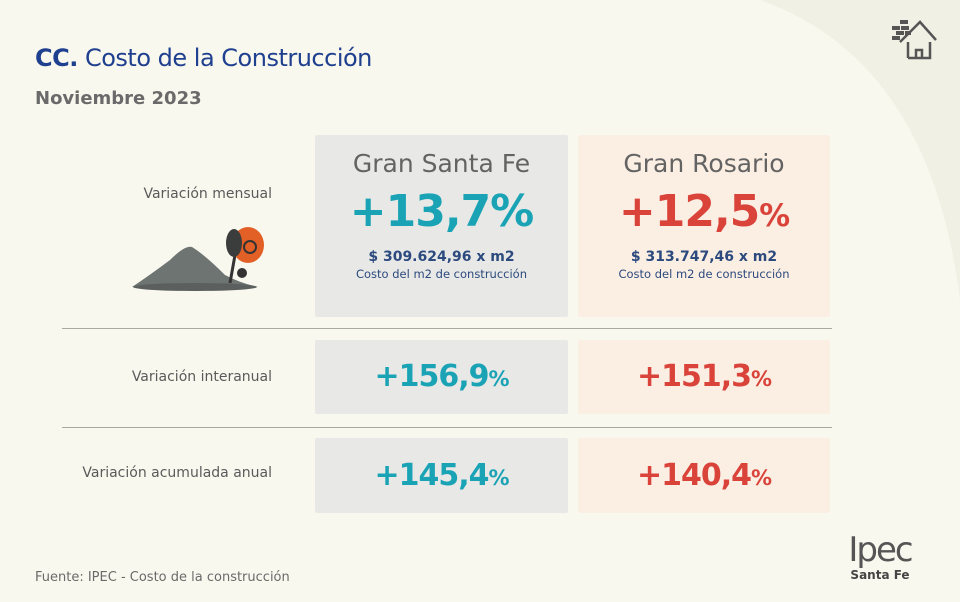  I want to click on cement-mixer-illustration, so click(198, 259).